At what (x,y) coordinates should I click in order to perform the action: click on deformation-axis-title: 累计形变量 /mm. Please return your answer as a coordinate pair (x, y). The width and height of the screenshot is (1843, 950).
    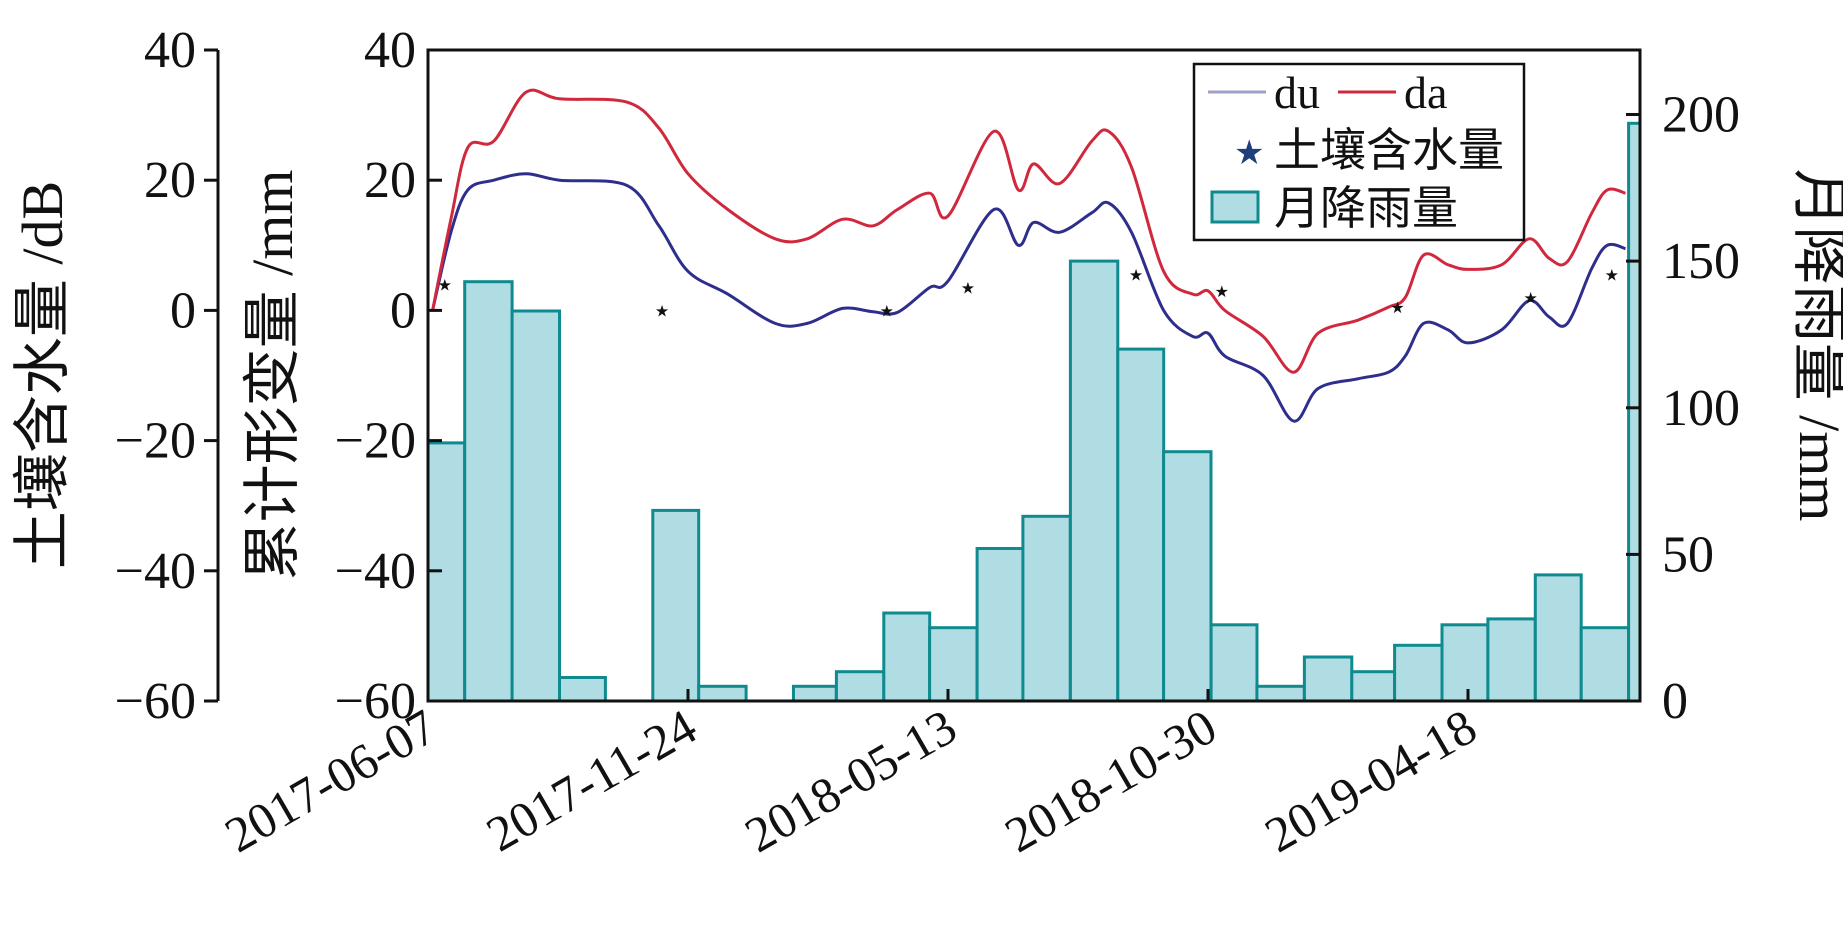
    Looking at the image, I should click on (272, 375).